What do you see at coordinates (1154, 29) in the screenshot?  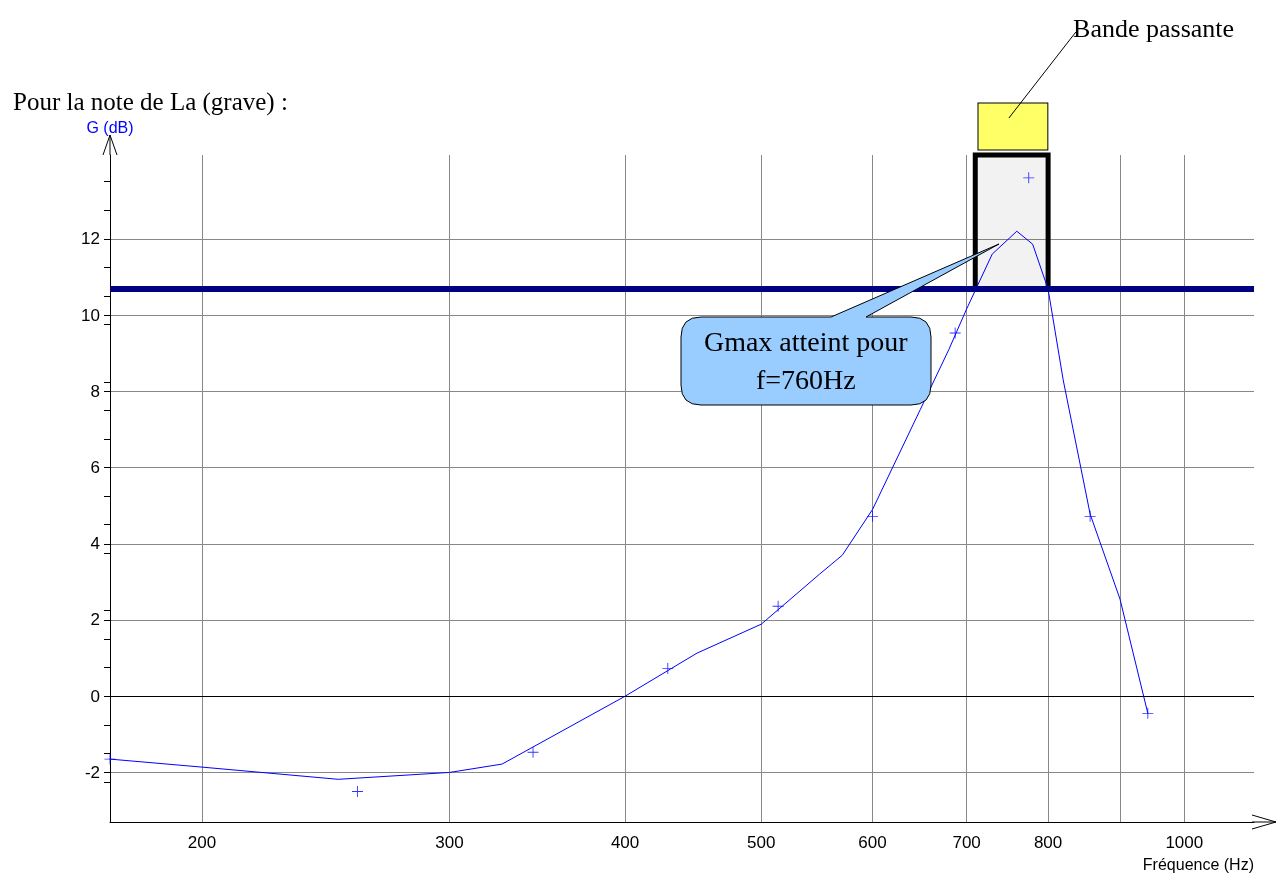 I see `band-label: Bande passante` at bounding box center [1154, 29].